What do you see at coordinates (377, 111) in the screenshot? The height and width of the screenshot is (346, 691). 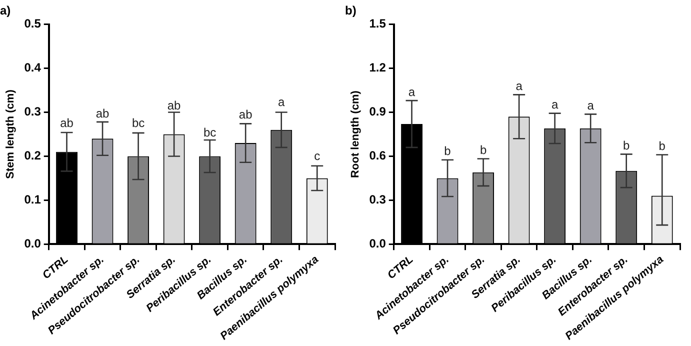 I see `y-tick-label: 0.9` at bounding box center [377, 111].